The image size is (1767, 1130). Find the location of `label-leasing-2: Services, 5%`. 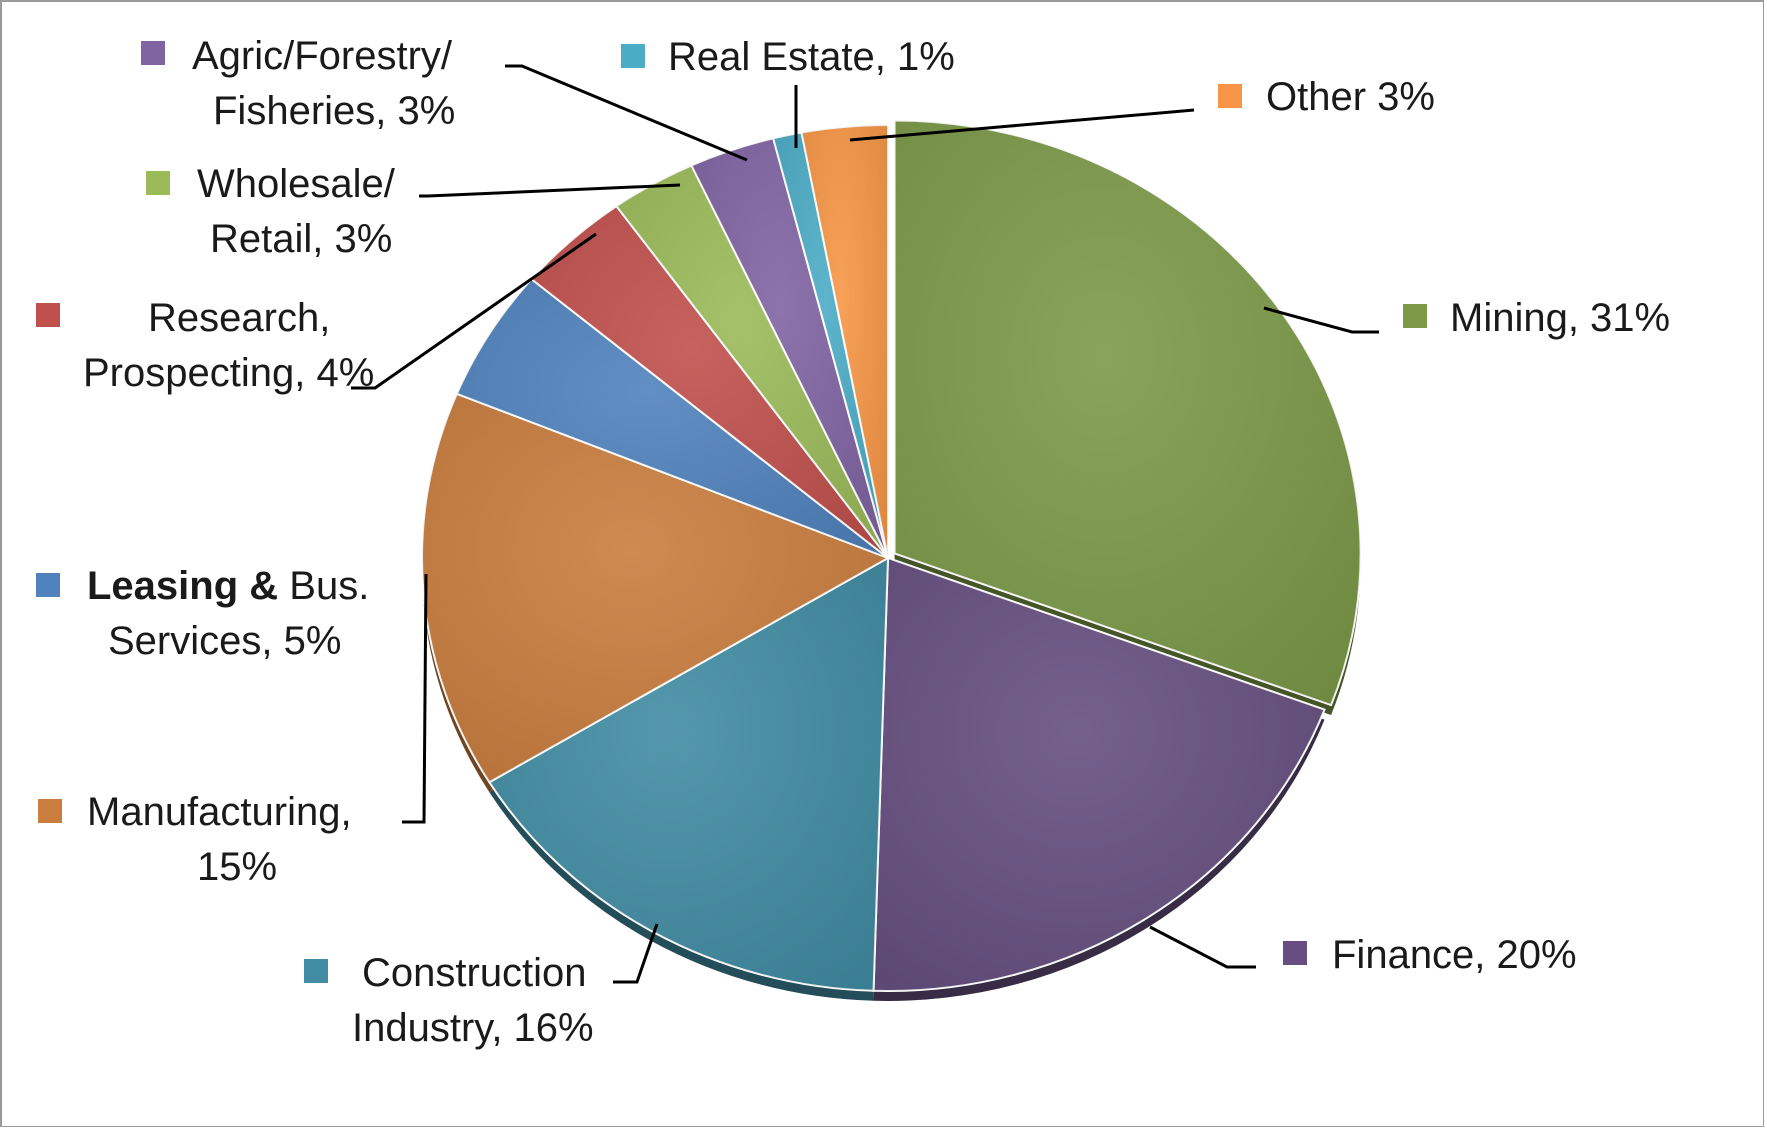

label-leasing-2: Services, 5% is located at coordinates (224, 641).